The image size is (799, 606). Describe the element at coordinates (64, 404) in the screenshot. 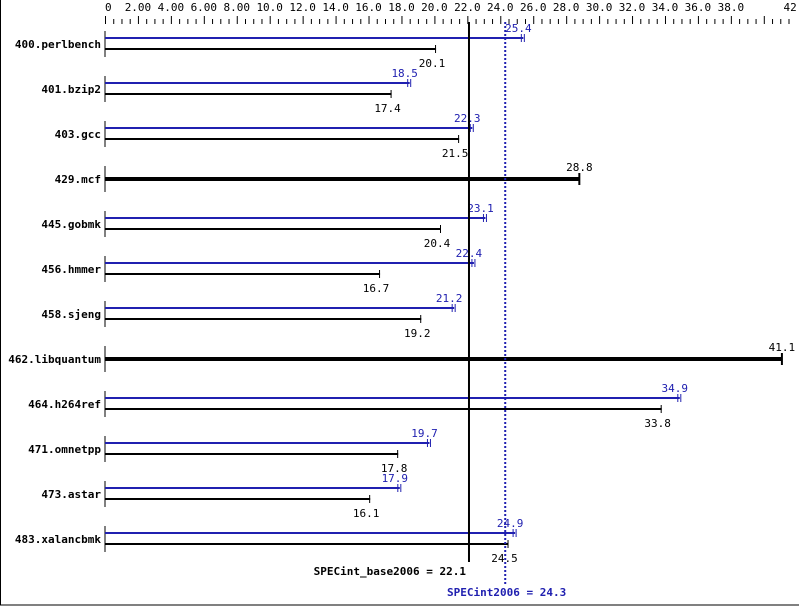

I see `category-label: 464.h264ref` at that location.